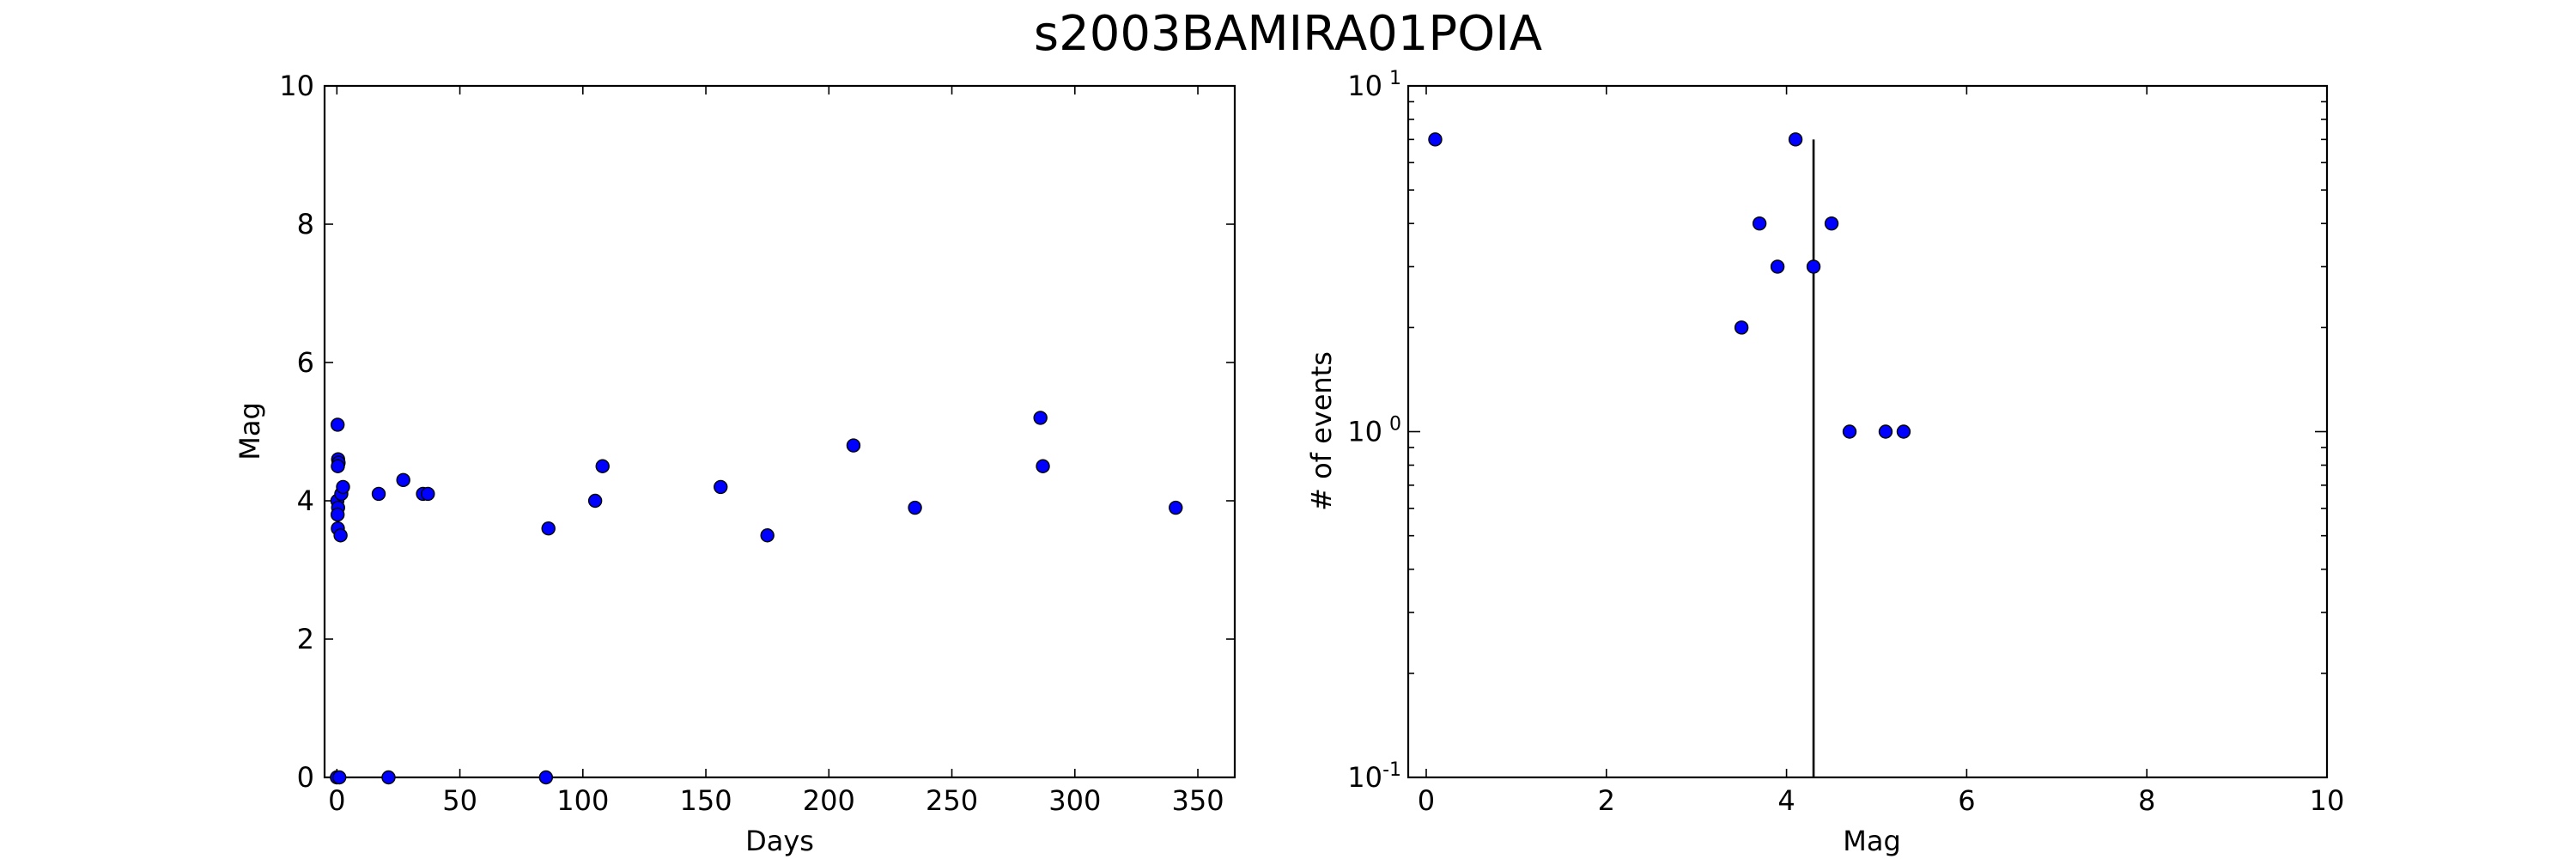 Image resolution: width=2576 pixels, height=859 pixels. I want to click on x-tick-label: 2, so click(1606, 801).